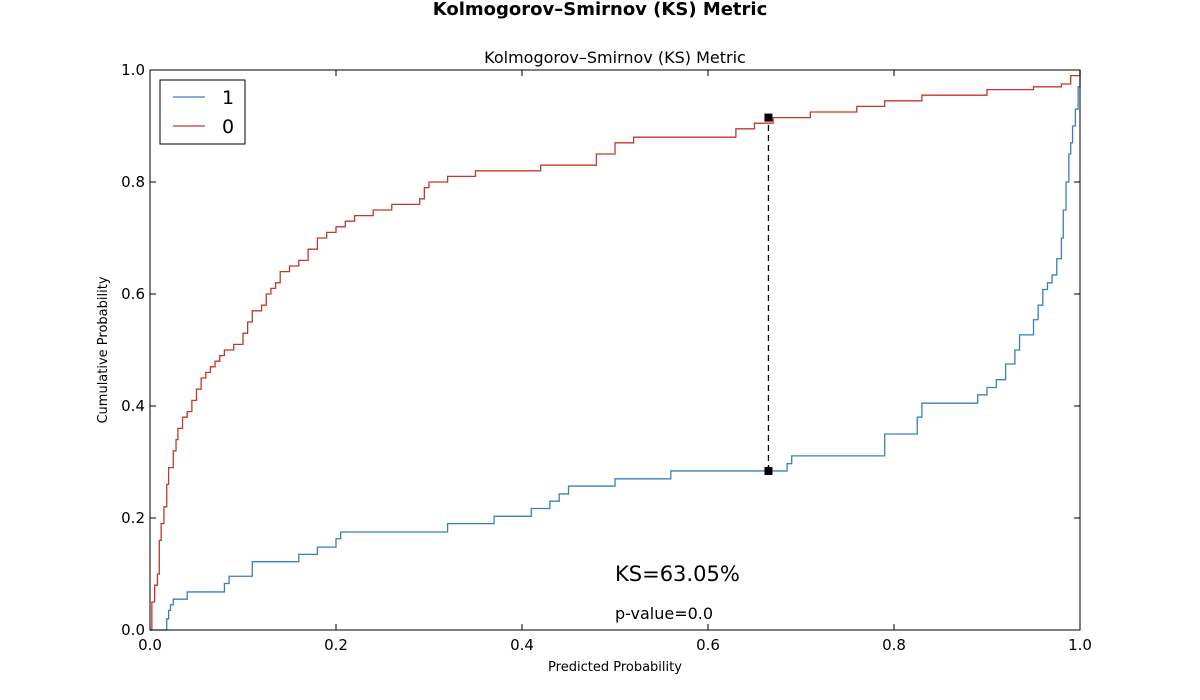  Describe the element at coordinates (133, 182) in the screenshot. I see `y-tick-label: 0.8` at that location.